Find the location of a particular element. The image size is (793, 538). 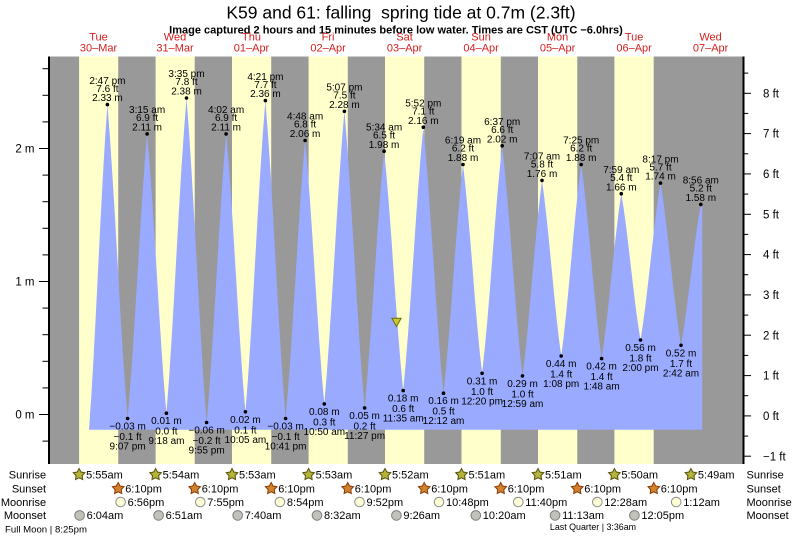

svg-text: 2.02 m is located at coordinates (502, 139).